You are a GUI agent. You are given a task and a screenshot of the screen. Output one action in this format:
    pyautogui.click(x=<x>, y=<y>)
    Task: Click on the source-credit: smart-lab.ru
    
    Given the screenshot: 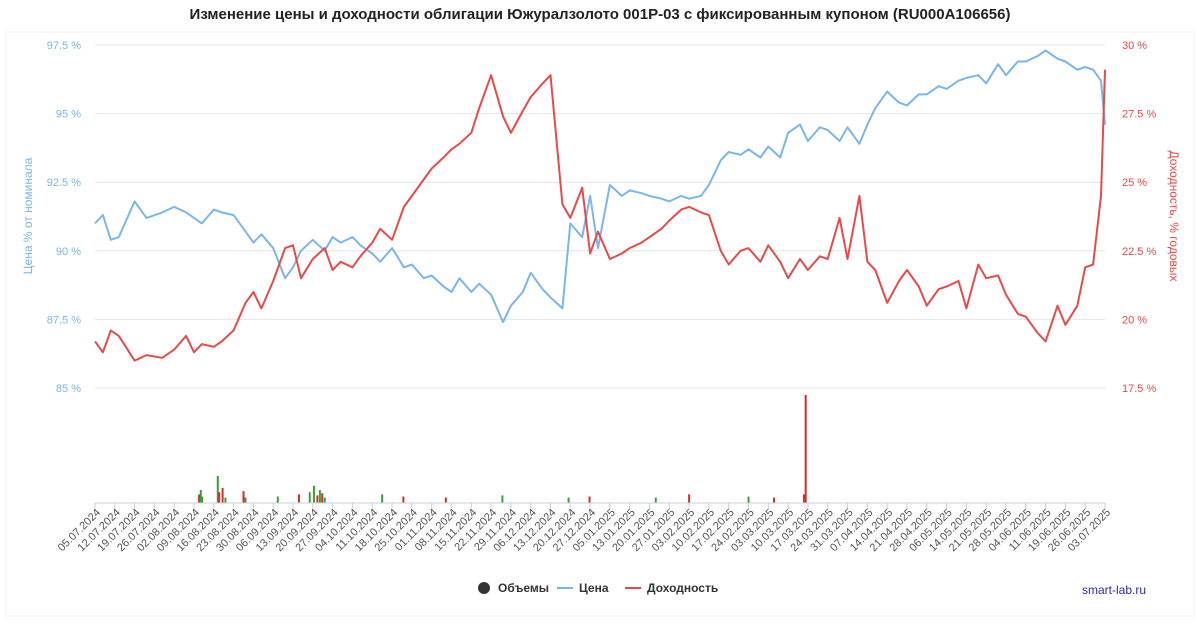 What is the action you would take?
    pyautogui.click(x=1114, y=590)
    